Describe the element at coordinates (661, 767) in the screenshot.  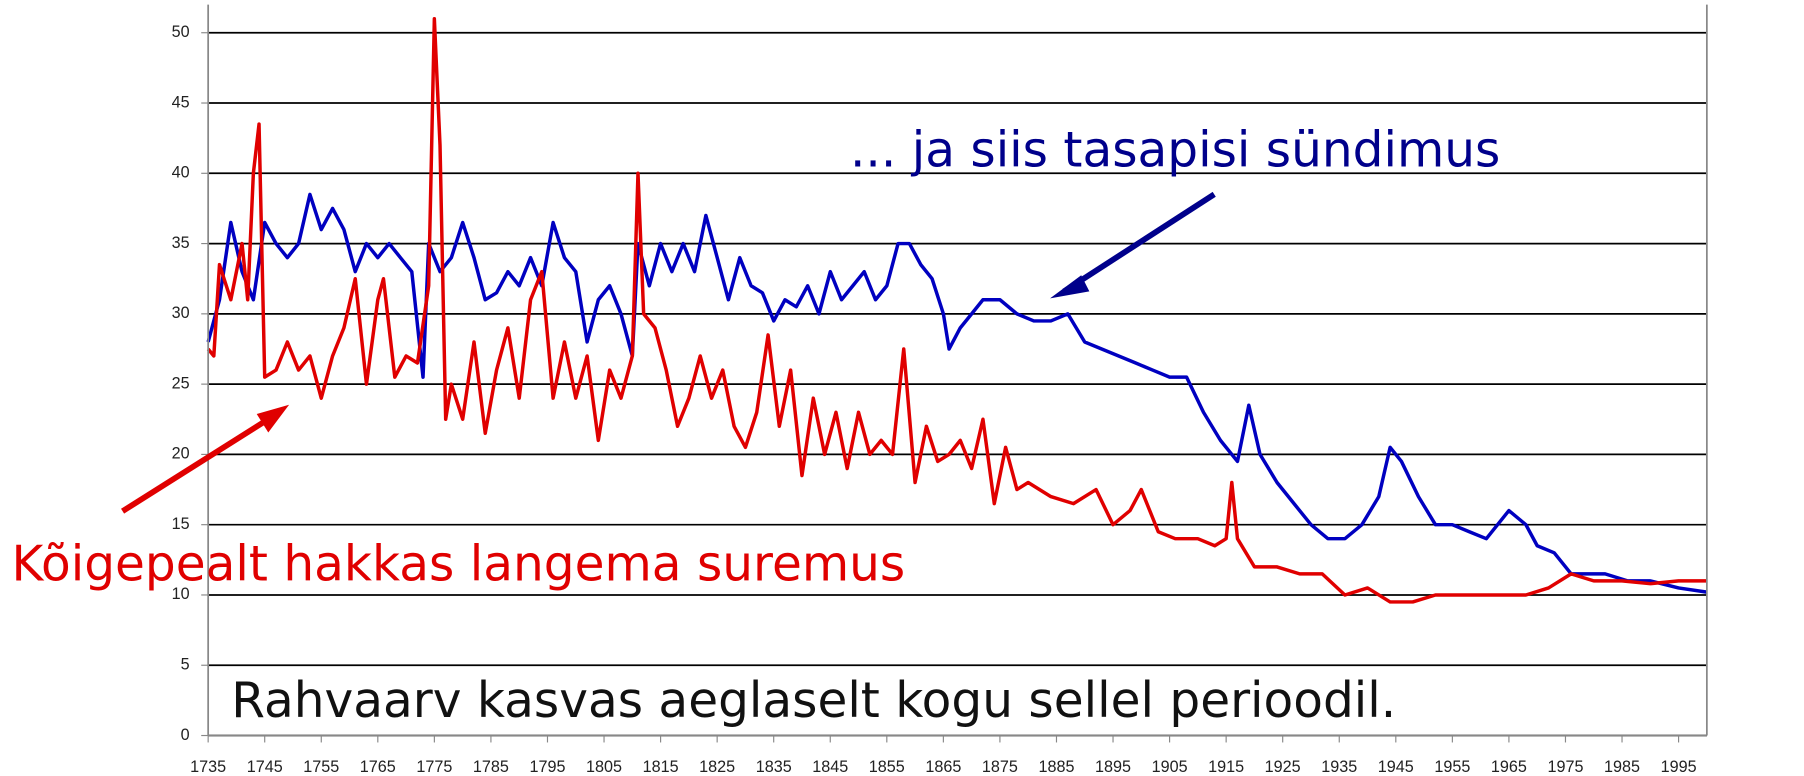
I see `x-tick-label: 1815` at that location.